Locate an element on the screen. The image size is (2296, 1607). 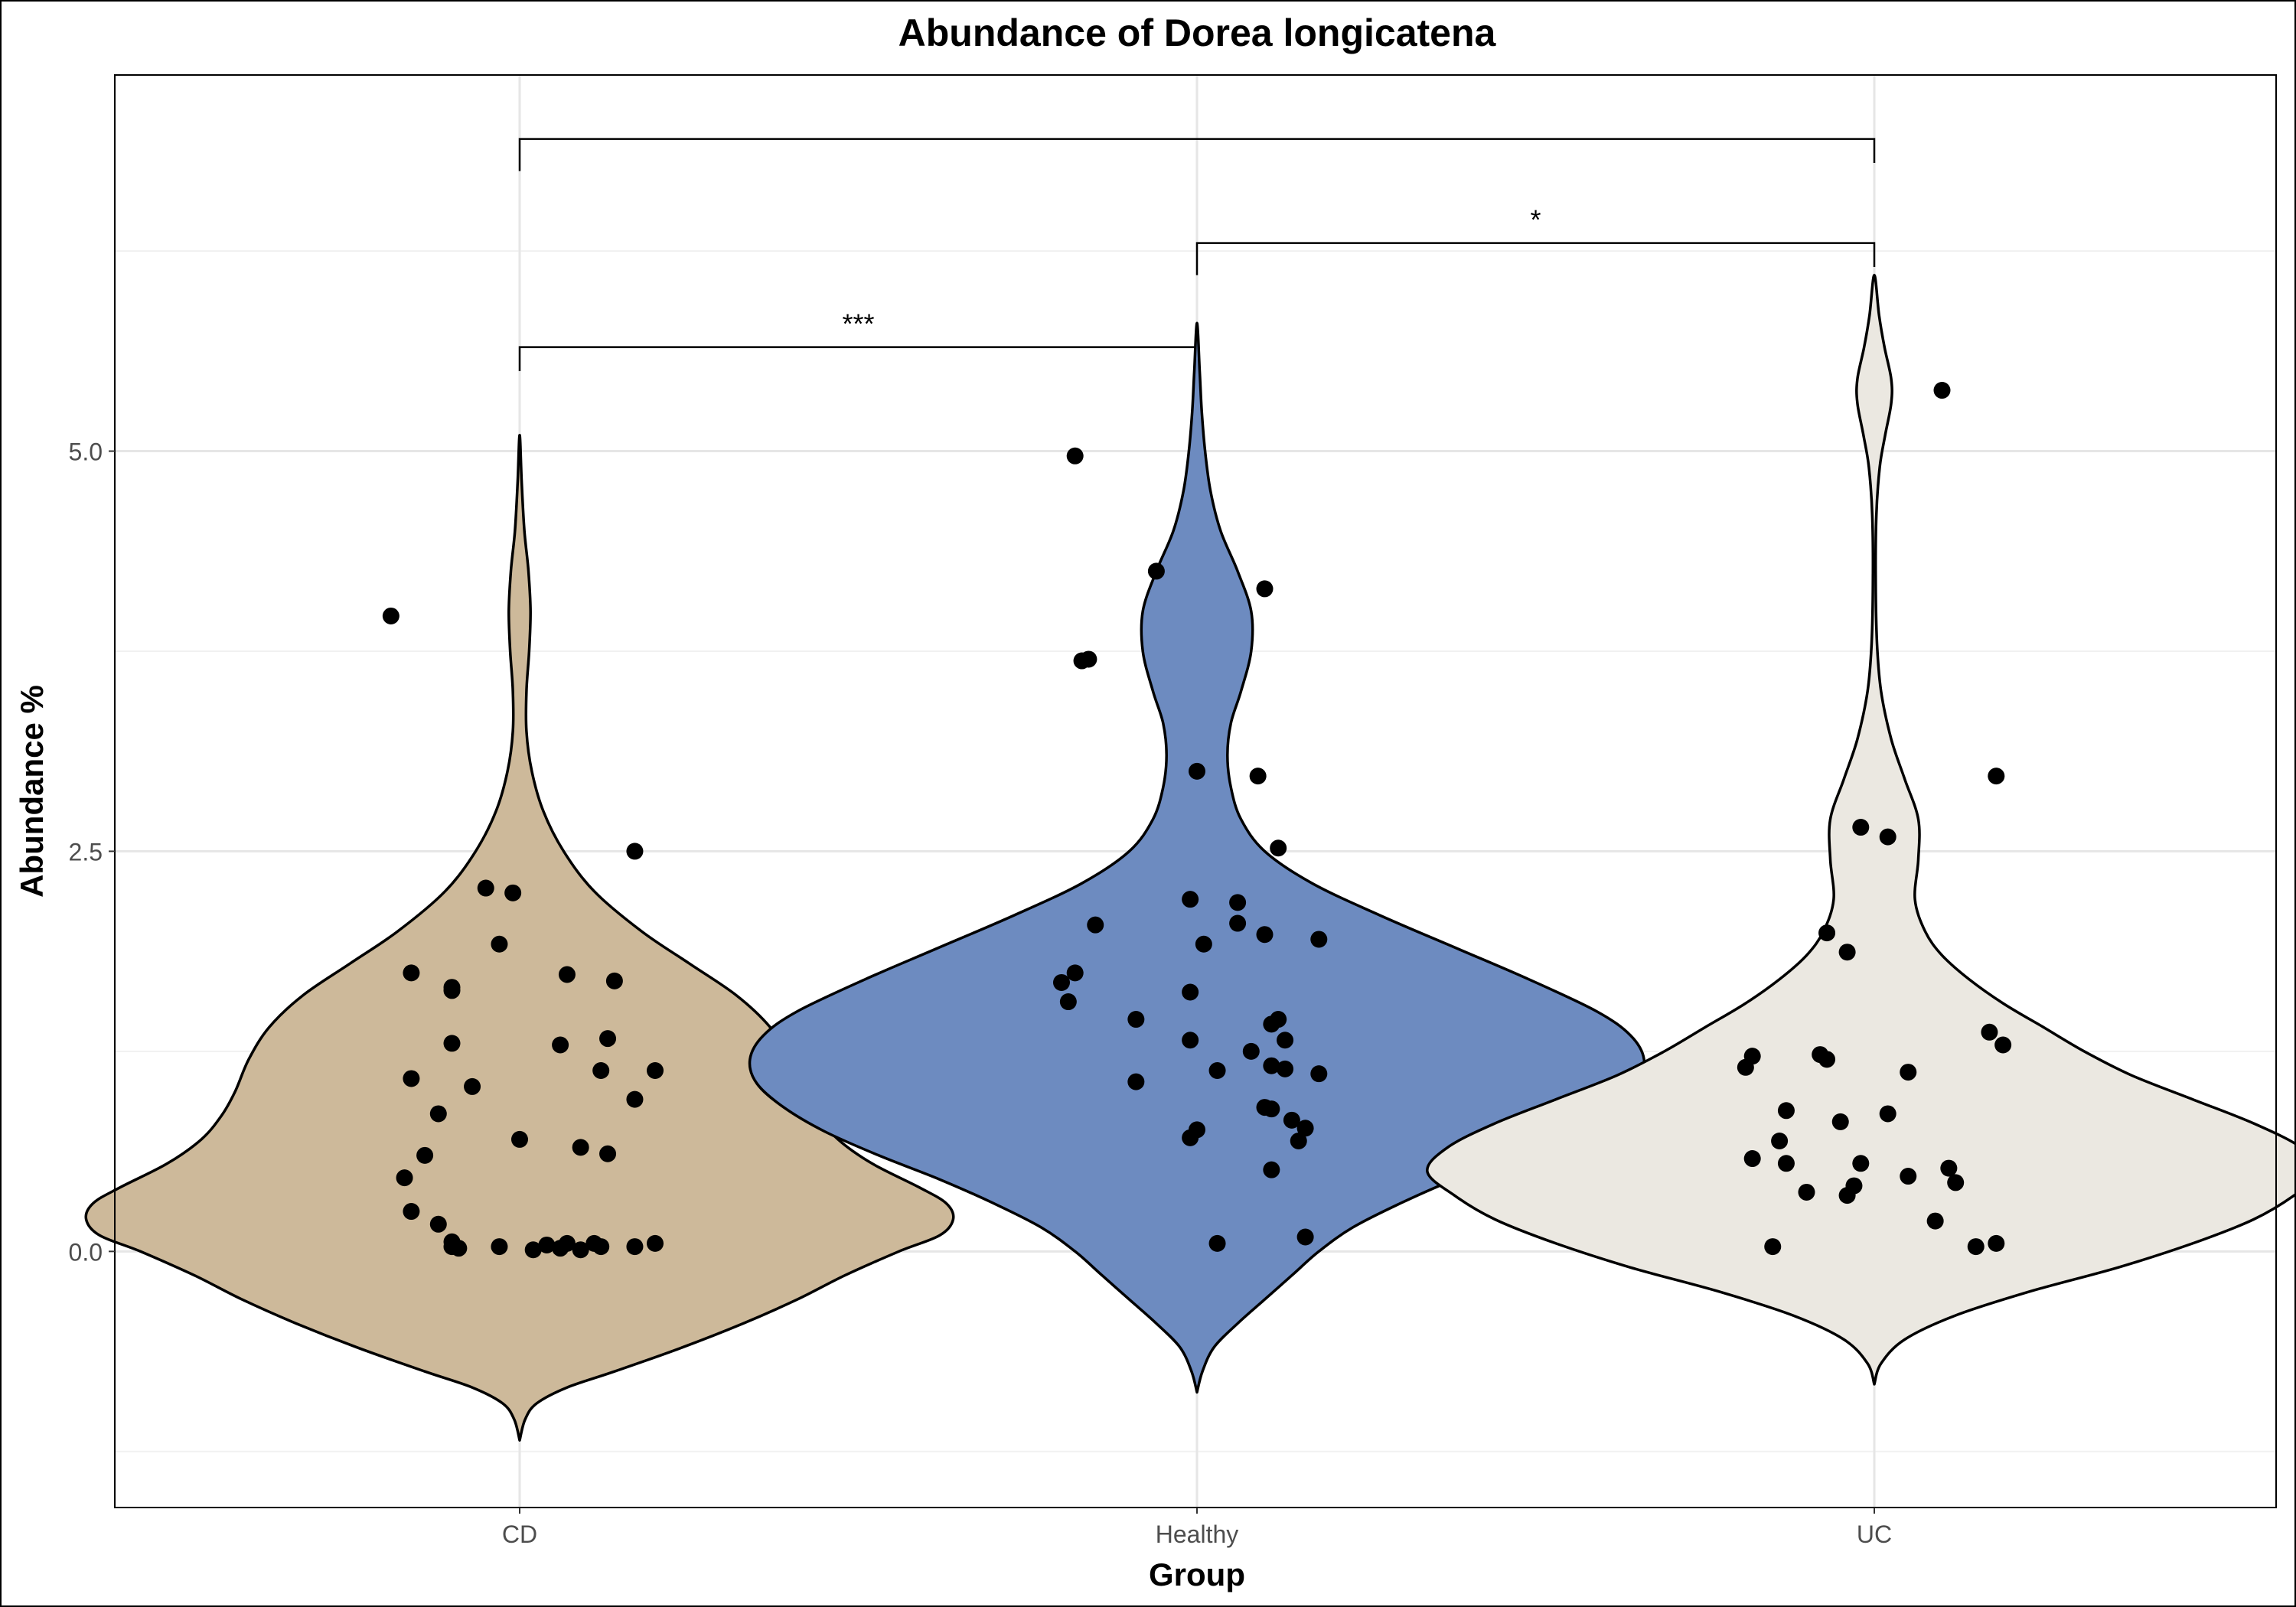
x-axis-ticks: CD Healthy UC is located at coordinates (1197, 1528).